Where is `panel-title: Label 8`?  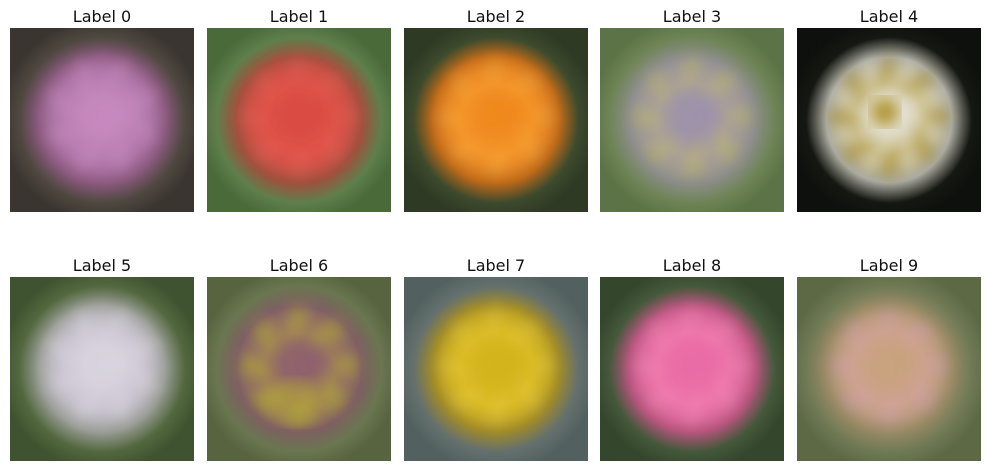 panel-title: Label 8 is located at coordinates (692, 265).